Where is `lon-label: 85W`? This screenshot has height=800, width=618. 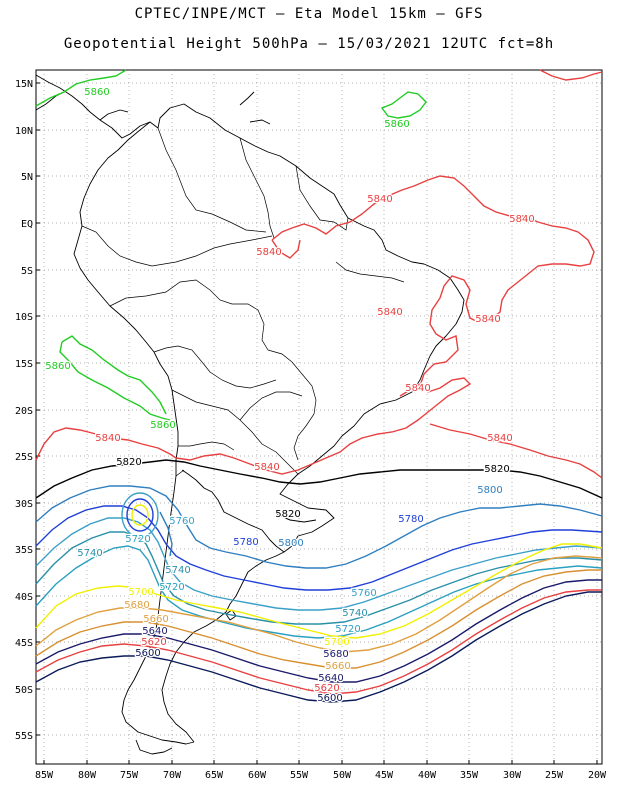
lon-label: 85W is located at coordinates (44, 775).